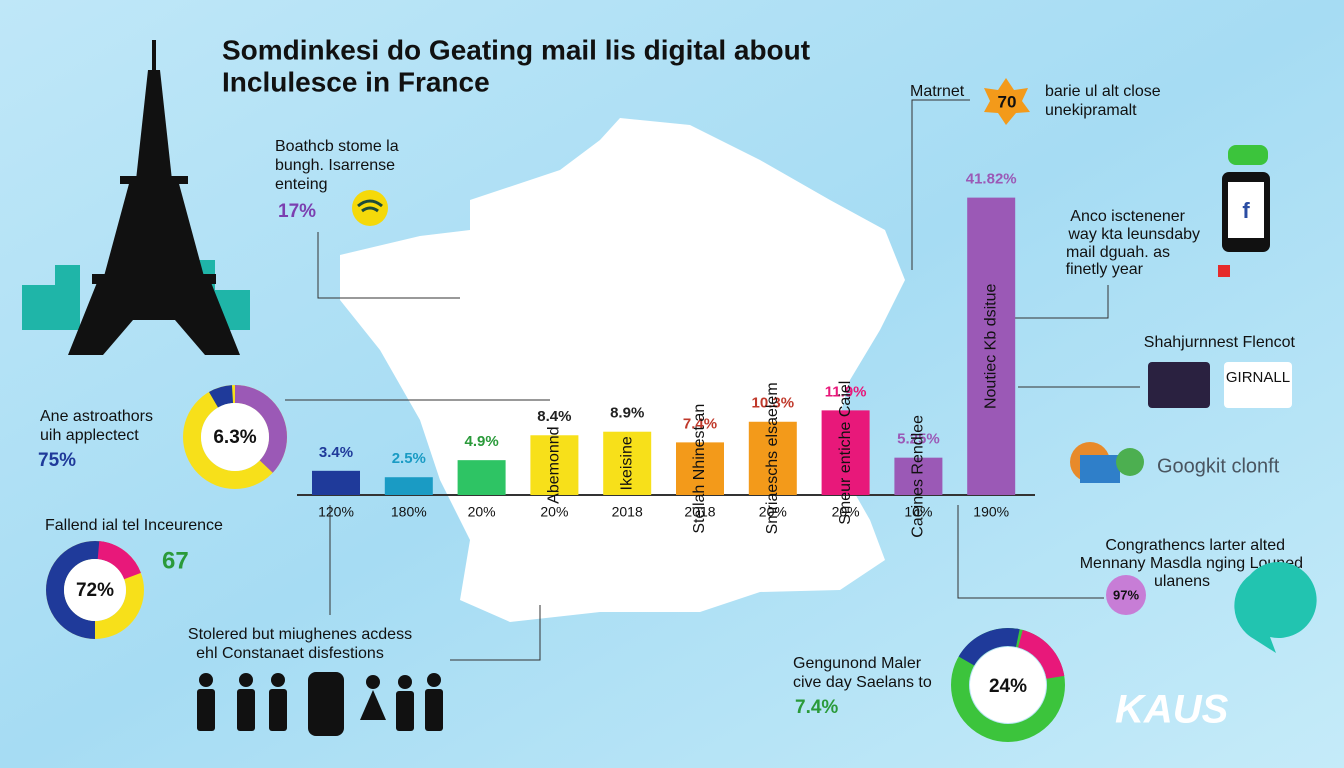 The height and width of the screenshot is (768, 1344). Describe the element at coordinates (862, 682) in the screenshot. I see `note: cive day Saelans to` at that location.